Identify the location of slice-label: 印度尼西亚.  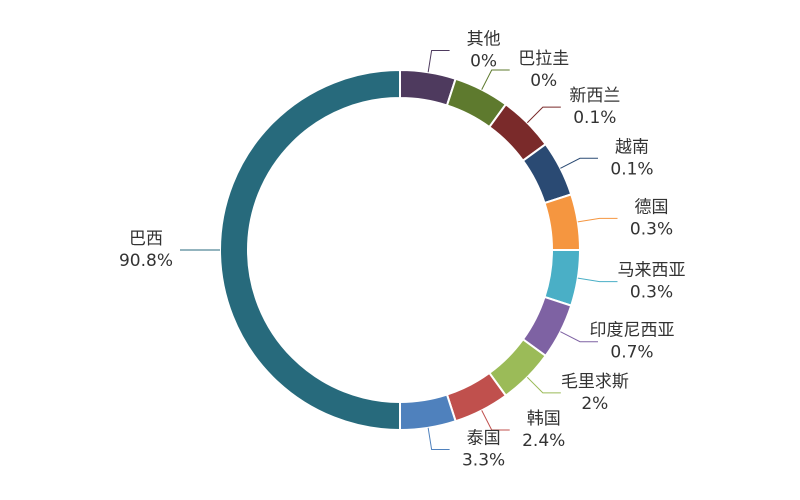
(631, 331).